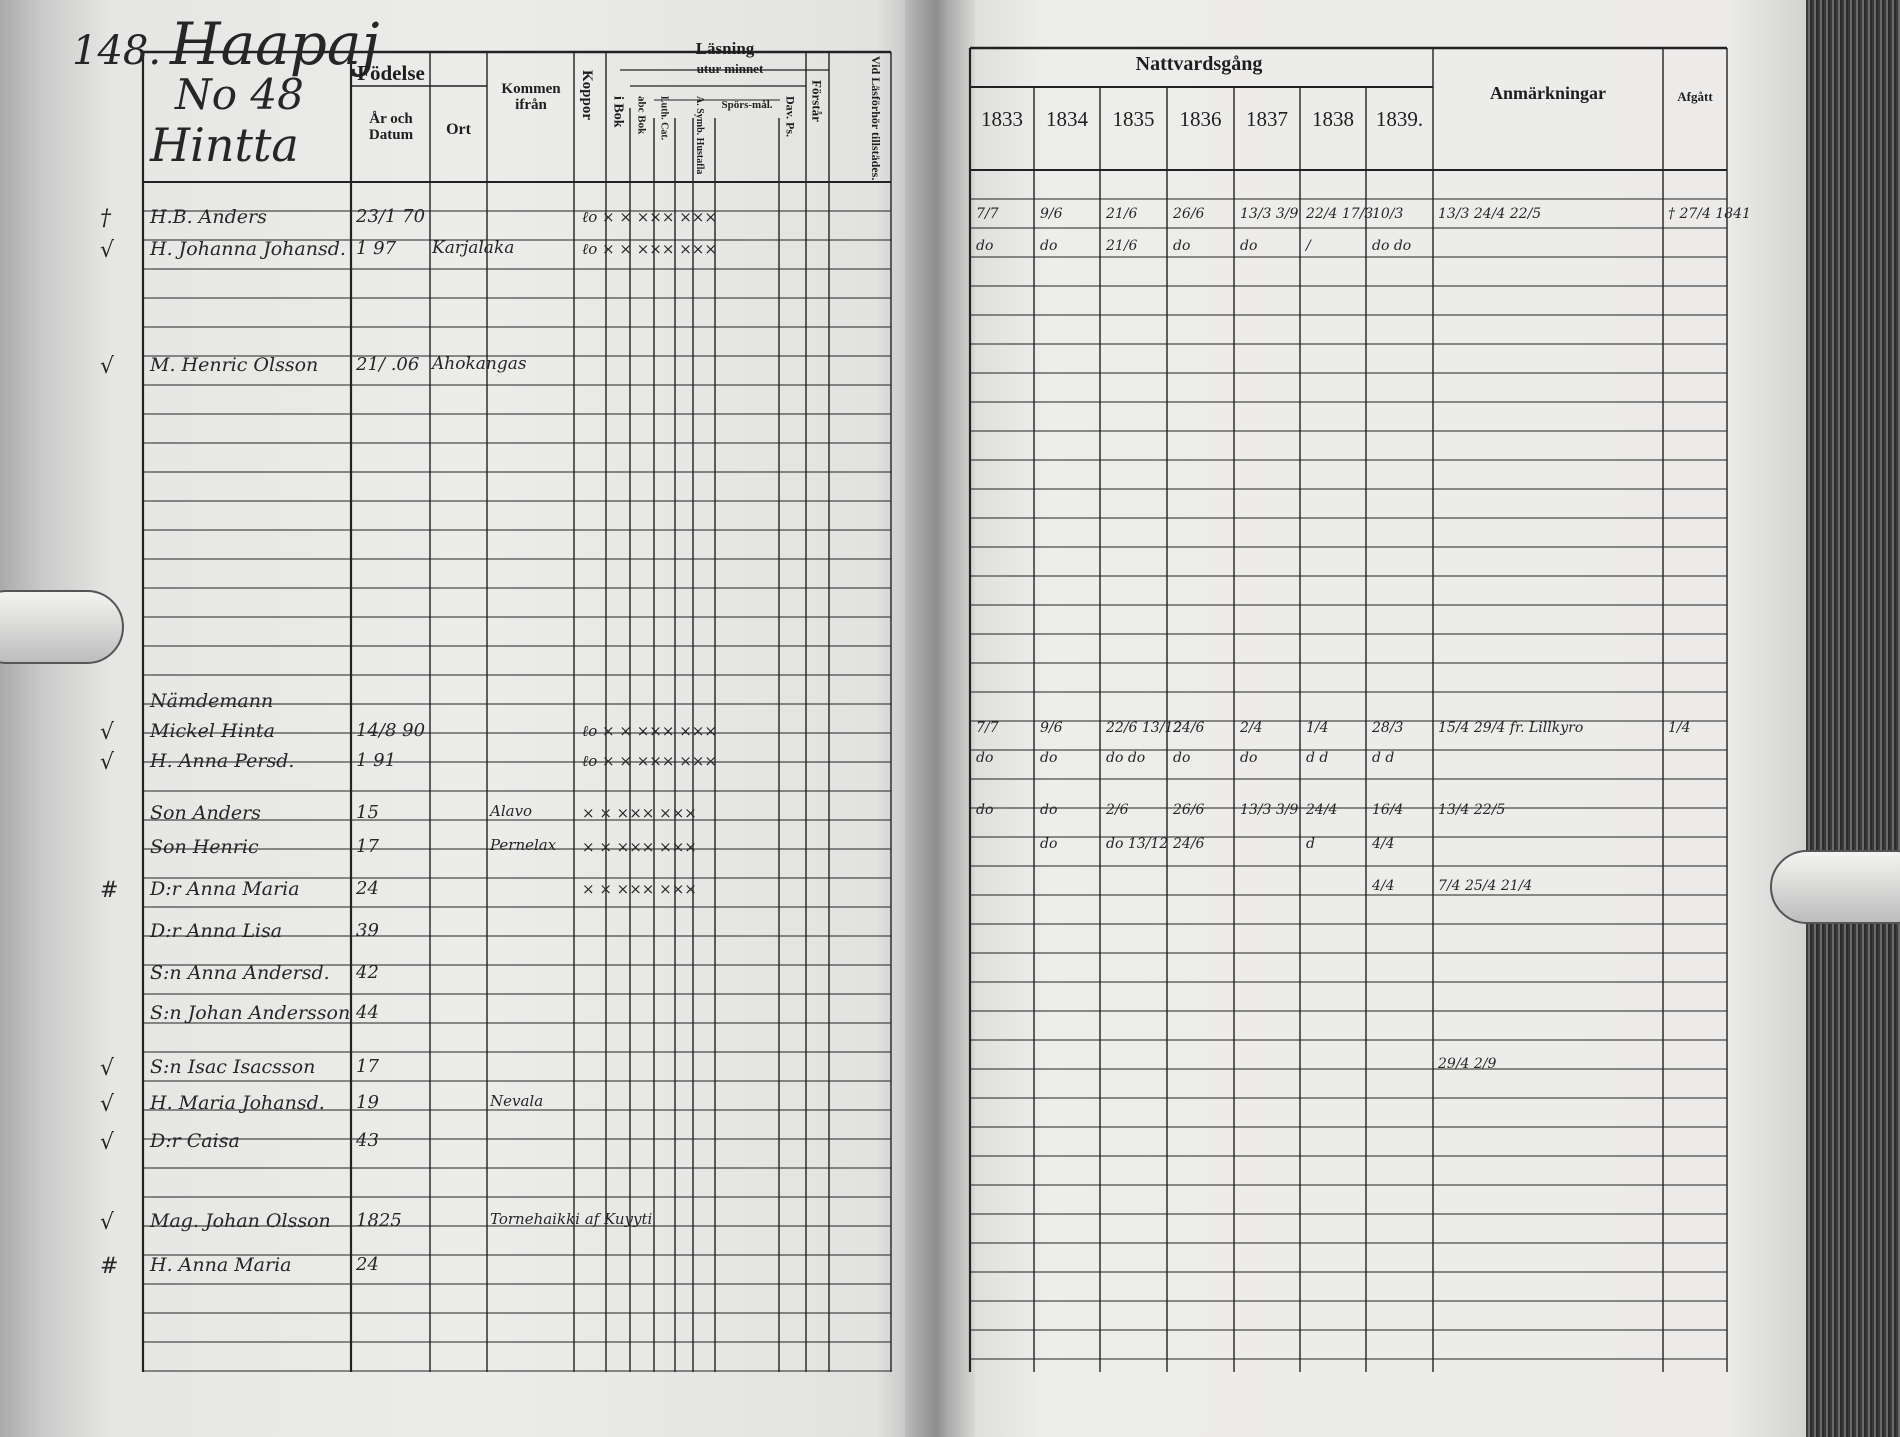 This screenshot has height=1437, width=1900. What do you see at coordinates (1388, 214) in the screenshot?
I see `communion-date: 10/3` at bounding box center [1388, 214].